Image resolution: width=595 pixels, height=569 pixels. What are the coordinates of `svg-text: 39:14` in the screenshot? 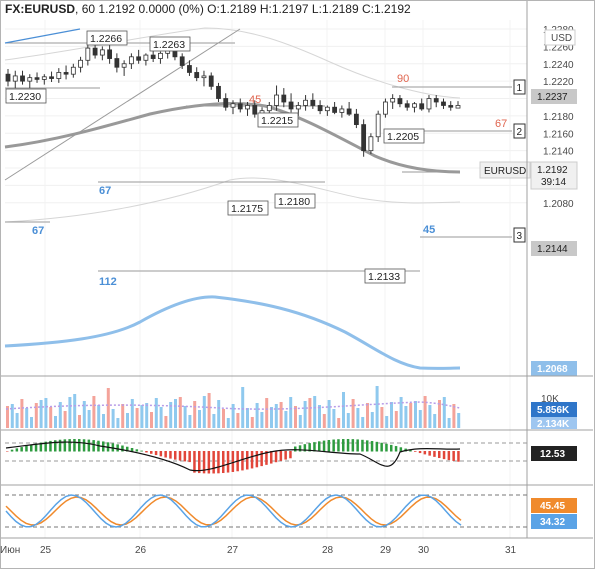 It's located at (553, 182).